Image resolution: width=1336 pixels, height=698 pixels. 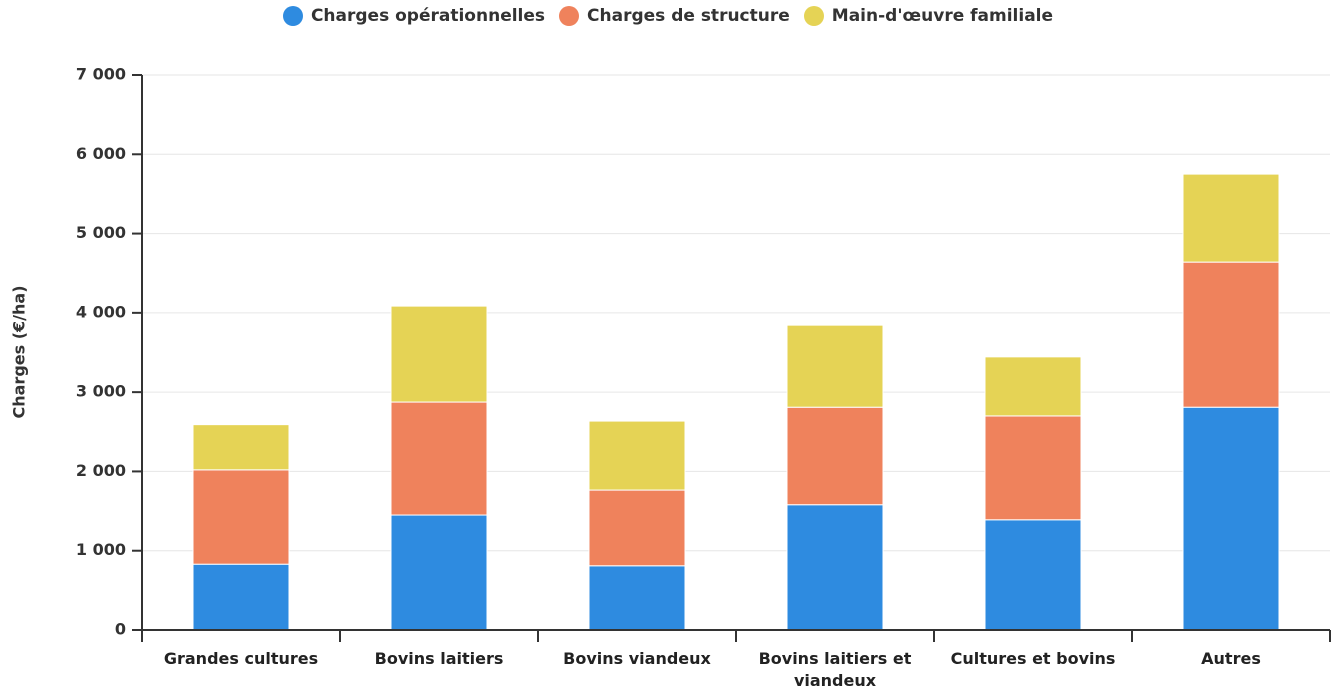 What do you see at coordinates (101, 549) in the screenshot?
I see `y-tick-label: 1 000` at bounding box center [101, 549].